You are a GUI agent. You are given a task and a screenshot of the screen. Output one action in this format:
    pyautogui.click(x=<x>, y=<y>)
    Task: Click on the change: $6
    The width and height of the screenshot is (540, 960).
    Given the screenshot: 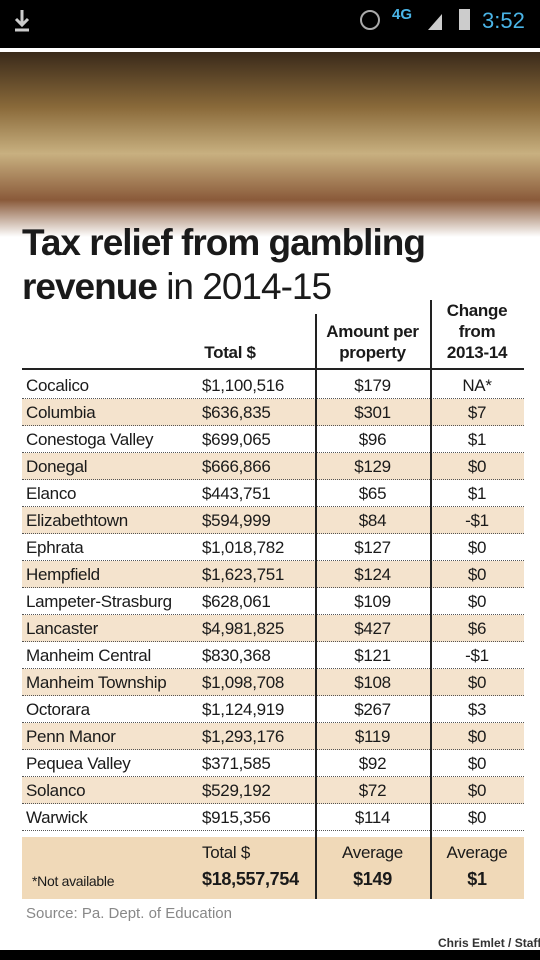 What is the action you would take?
    pyautogui.click(x=477, y=628)
    